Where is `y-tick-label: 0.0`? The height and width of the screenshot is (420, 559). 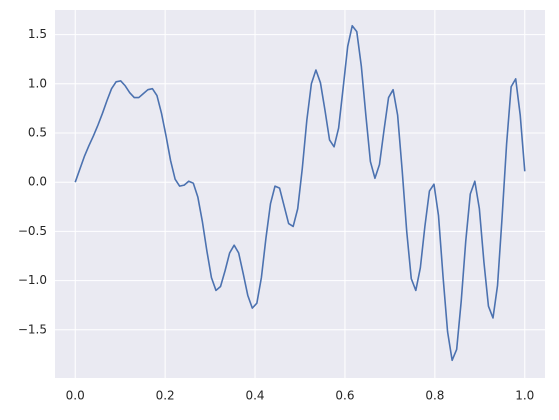
y-tick-label: 0.0 is located at coordinates (37, 182).